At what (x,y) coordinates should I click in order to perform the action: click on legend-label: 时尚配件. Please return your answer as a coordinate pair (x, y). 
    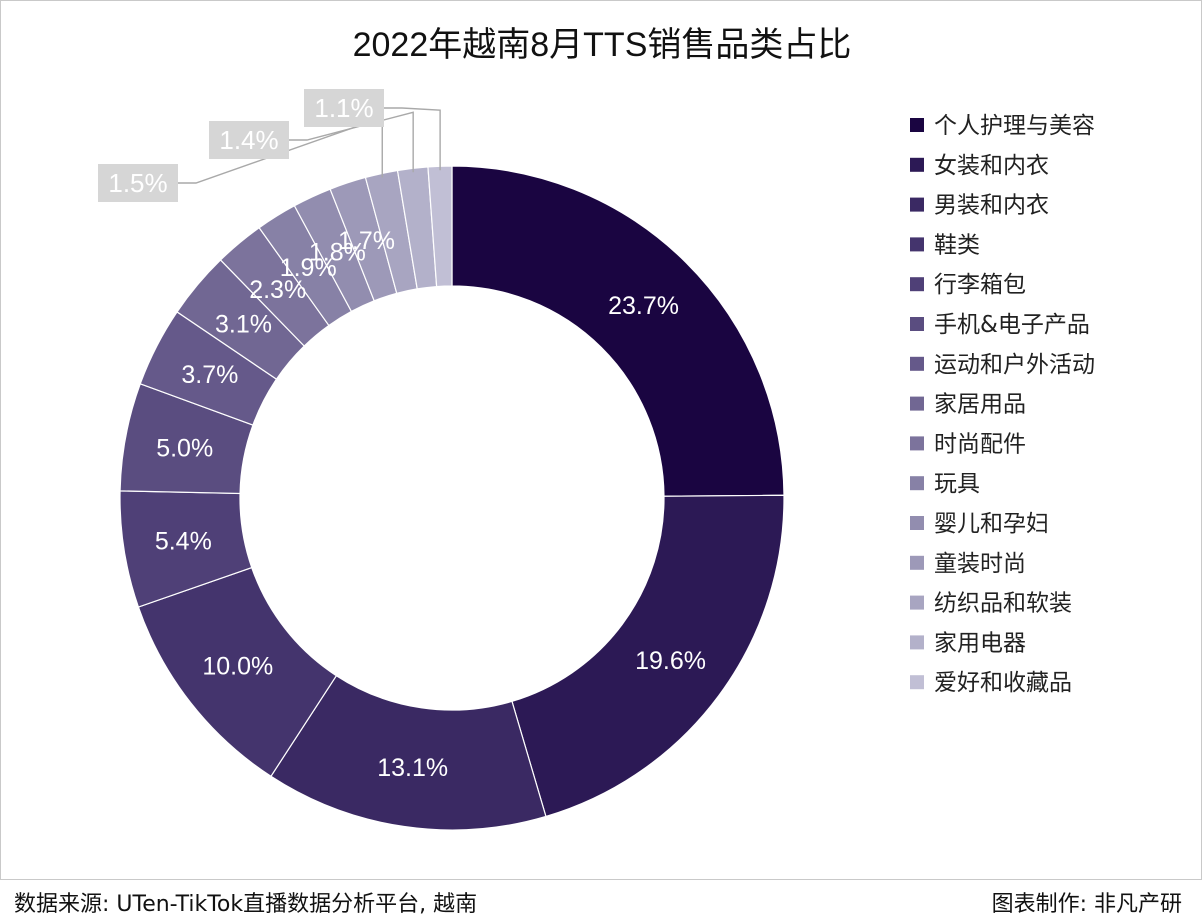
    Looking at the image, I should click on (980, 444).